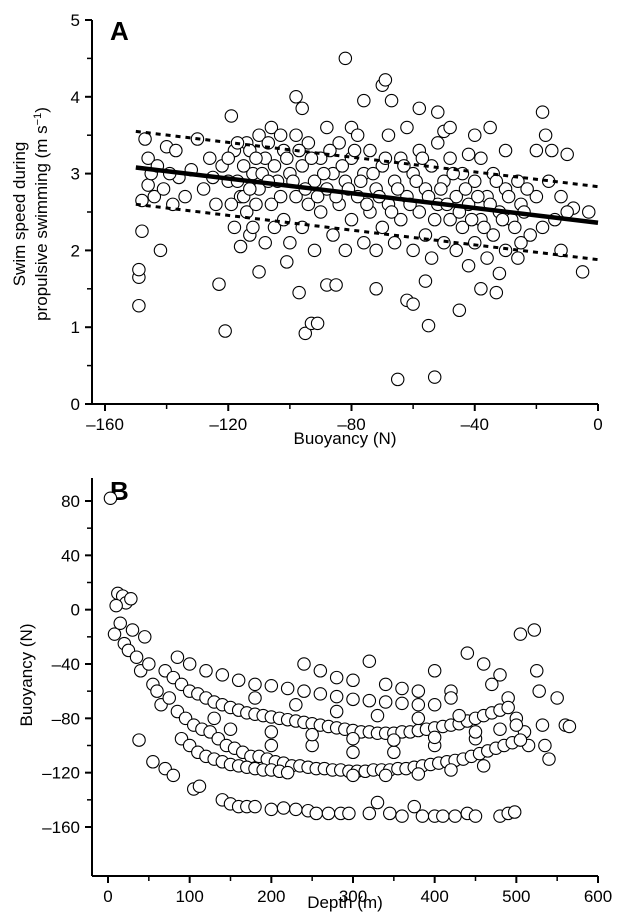 The height and width of the screenshot is (919, 621). I want to click on panel-b-y-tick-label: 0, so click(75, 610).